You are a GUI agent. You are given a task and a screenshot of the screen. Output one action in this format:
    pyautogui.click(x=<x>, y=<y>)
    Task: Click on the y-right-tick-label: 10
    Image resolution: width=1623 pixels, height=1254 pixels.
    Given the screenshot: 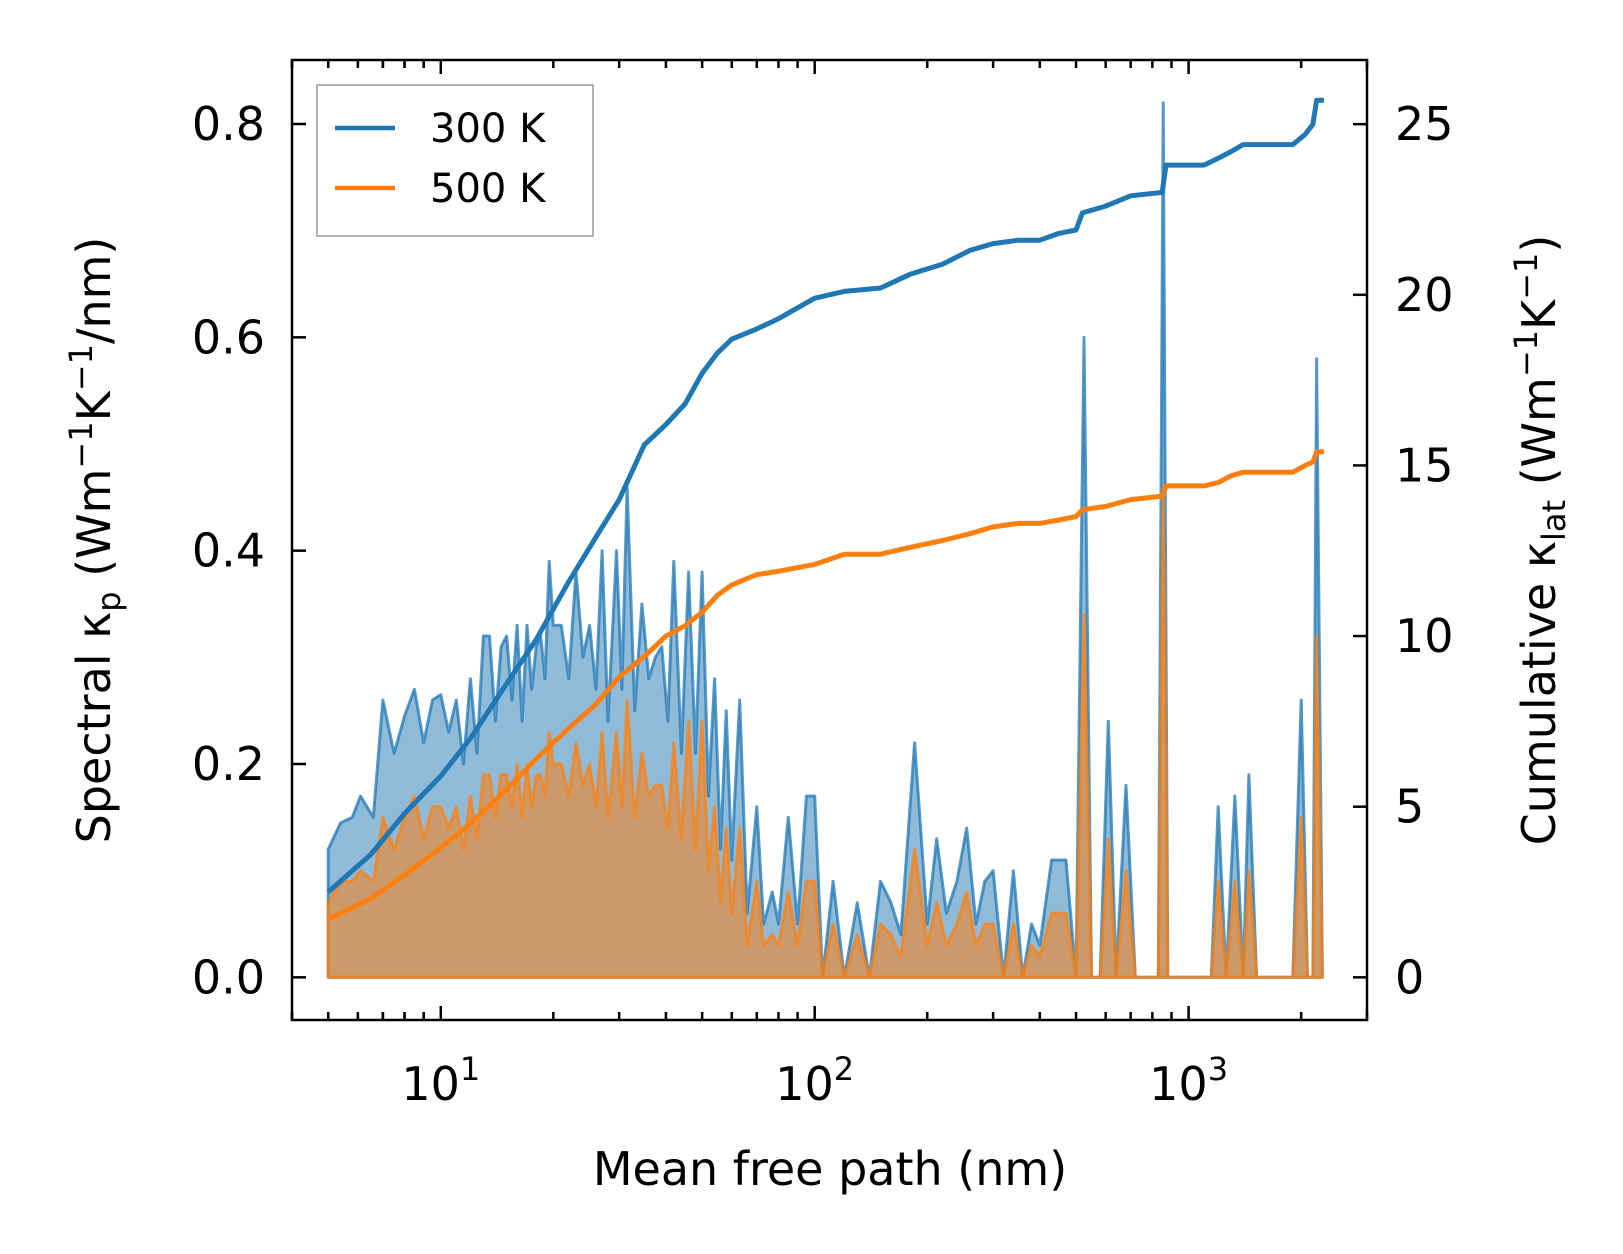 What is the action you would take?
    pyautogui.click(x=1424, y=636)
    